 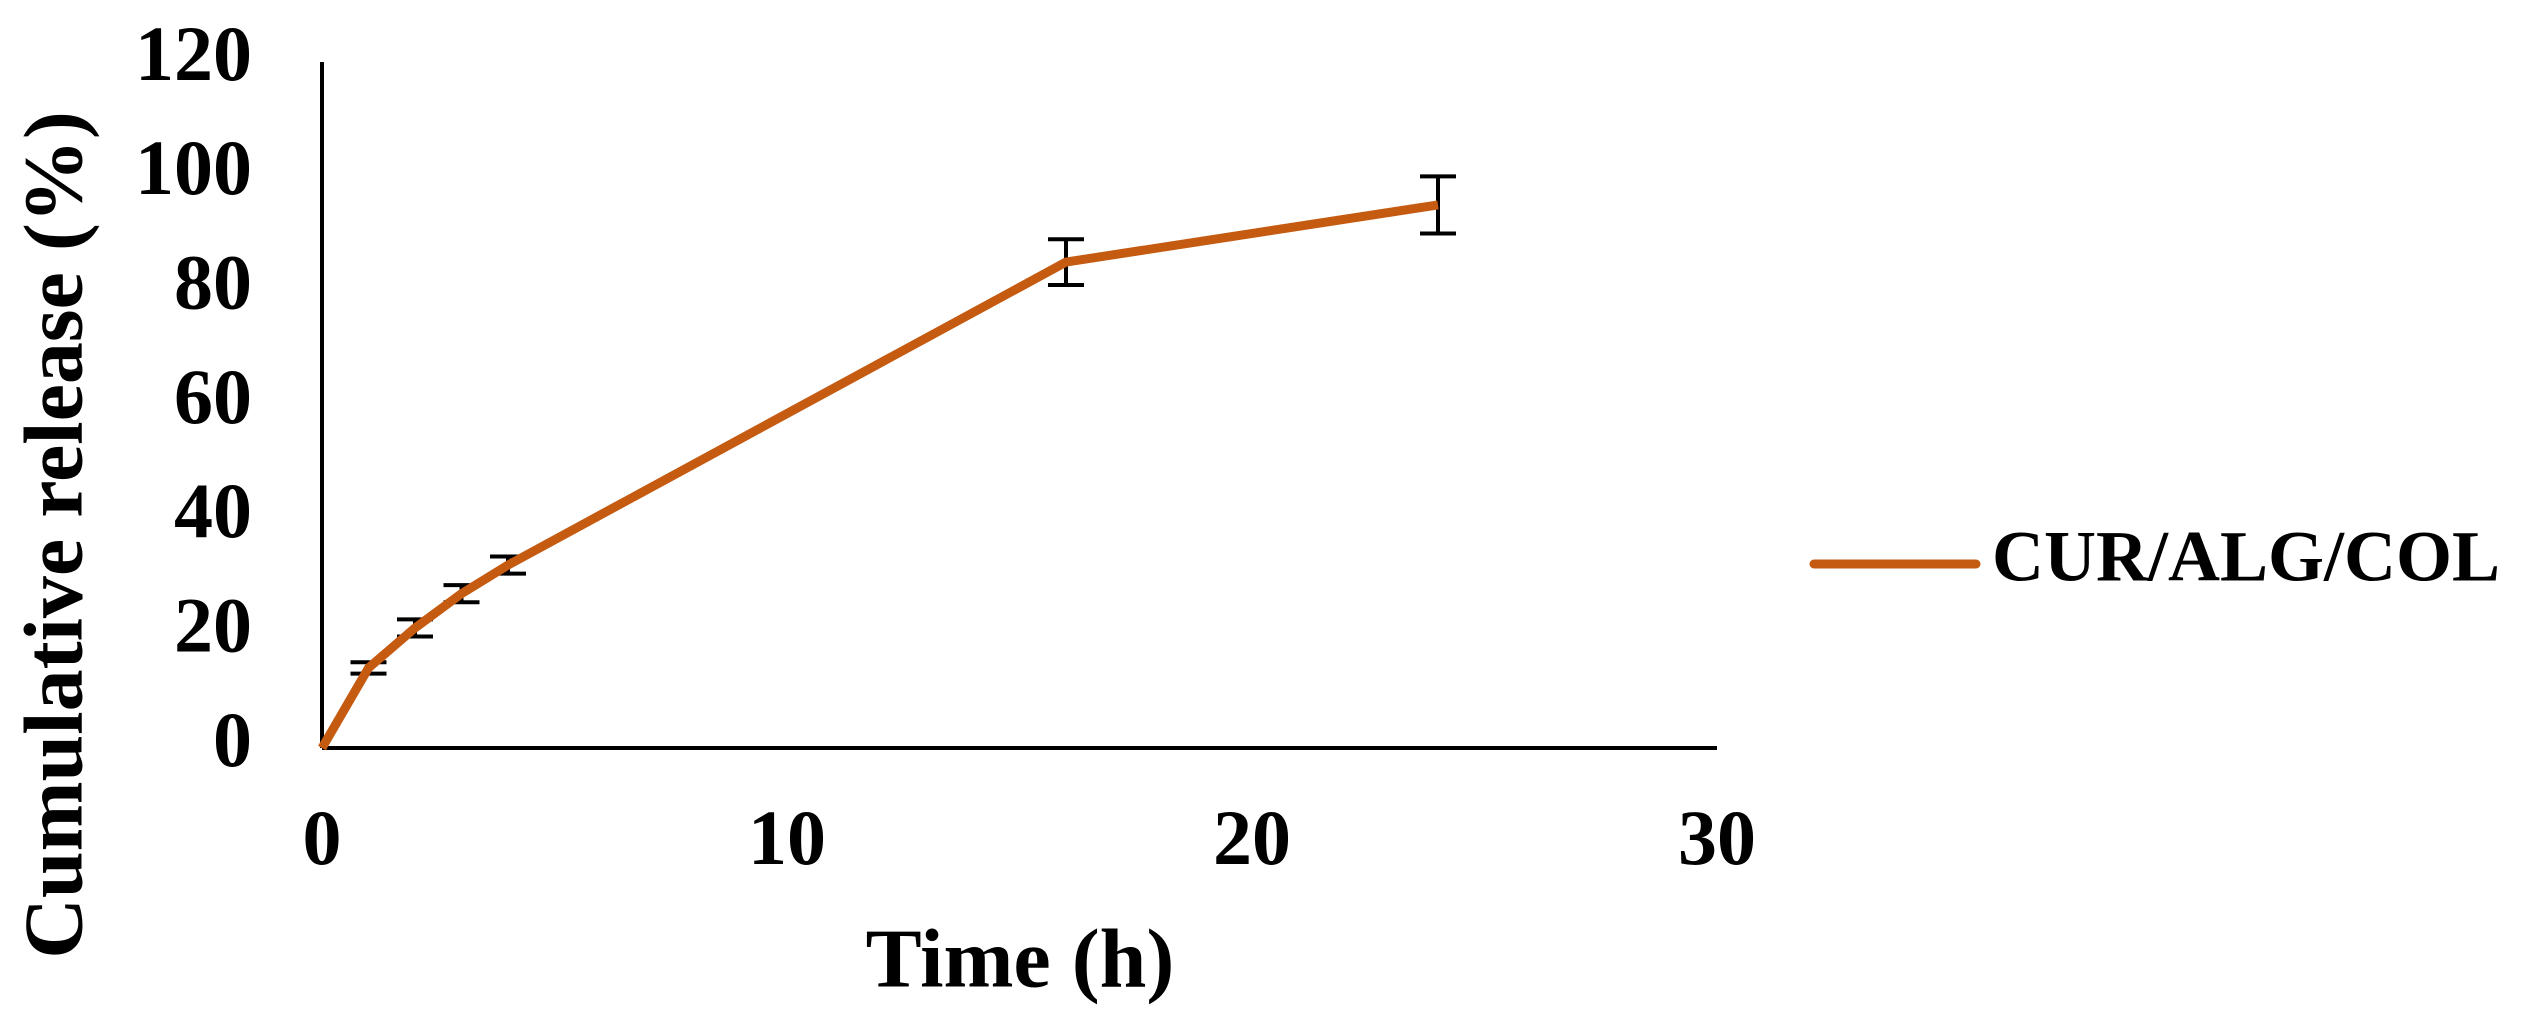 I want to click on y-tick-label: 100, so click(x=193, y=167).